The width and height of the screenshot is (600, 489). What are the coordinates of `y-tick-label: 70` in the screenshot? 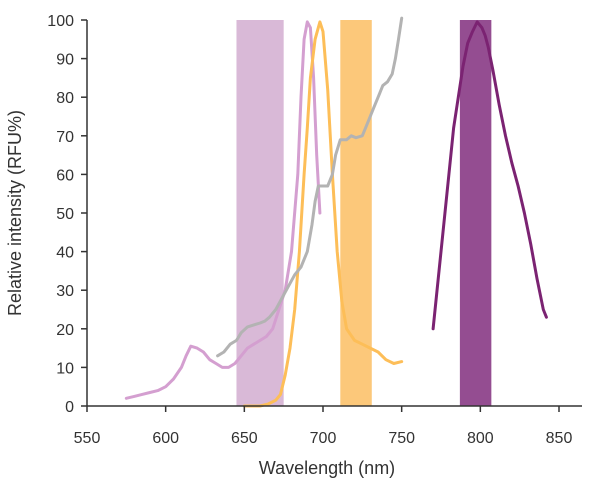 It's located at (65, 137).